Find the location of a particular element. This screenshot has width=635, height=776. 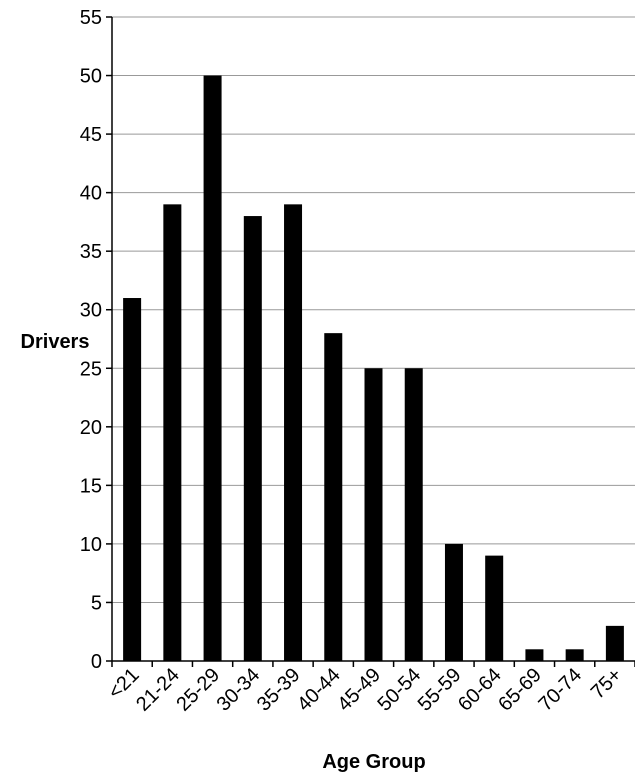

y-tick-label: 40 is located at coordinates (91, 194).